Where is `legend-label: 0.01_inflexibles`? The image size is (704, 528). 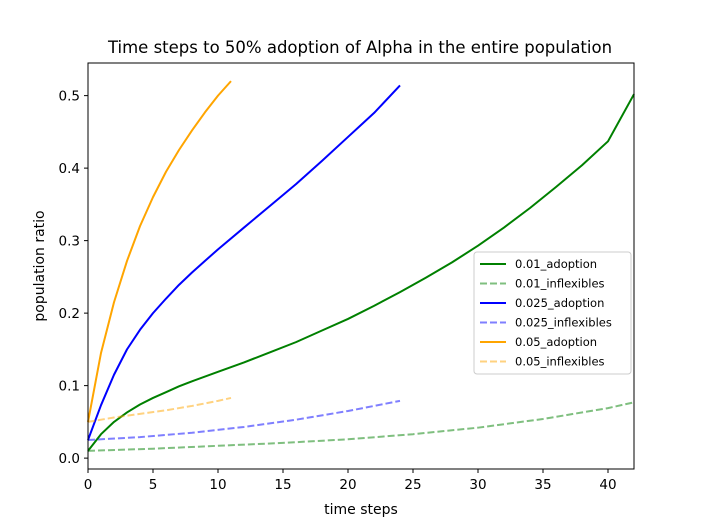 legend-label: 0.01_inflexibles is located at coordinates (560, 284).